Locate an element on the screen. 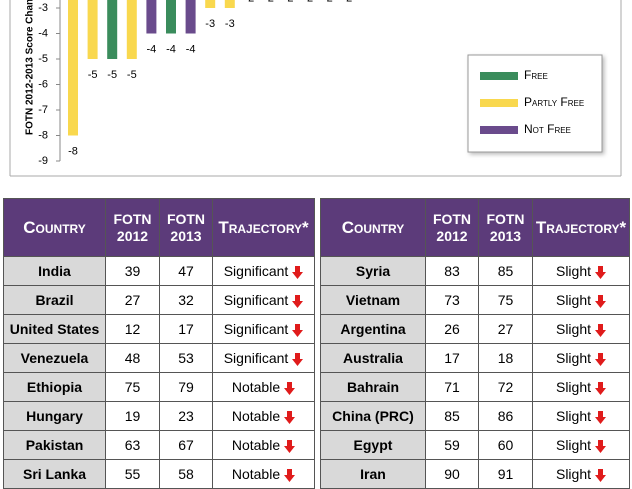 The image size is (632, 489). cell-text: China (PRC) is located at coordinates (373, 416).